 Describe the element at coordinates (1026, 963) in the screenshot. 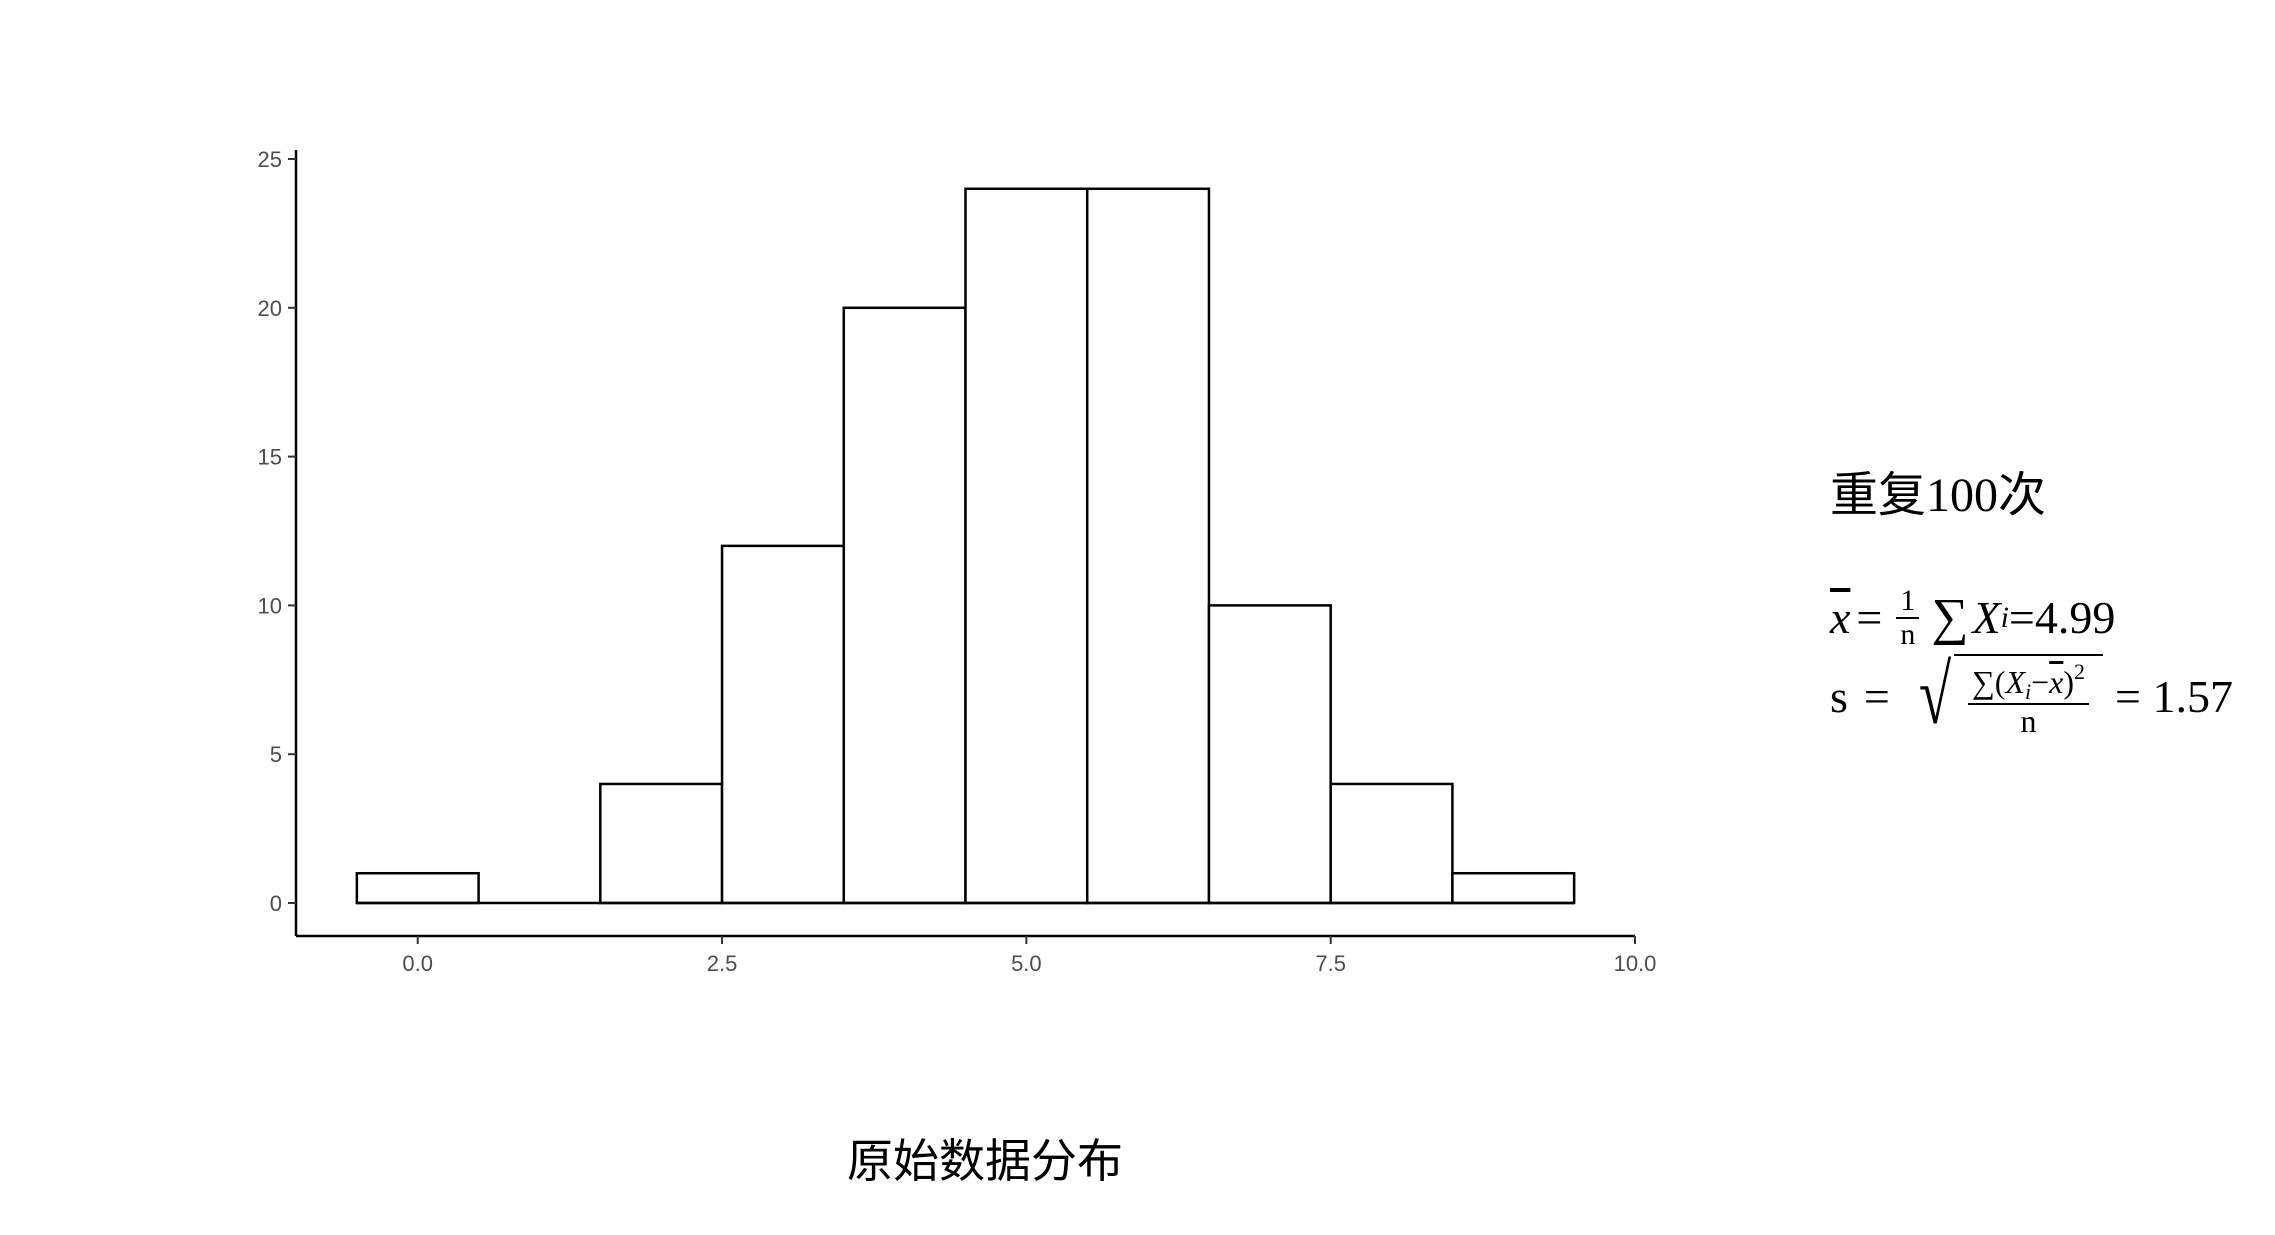

I see `x-tick-label: 5.0` at that location.